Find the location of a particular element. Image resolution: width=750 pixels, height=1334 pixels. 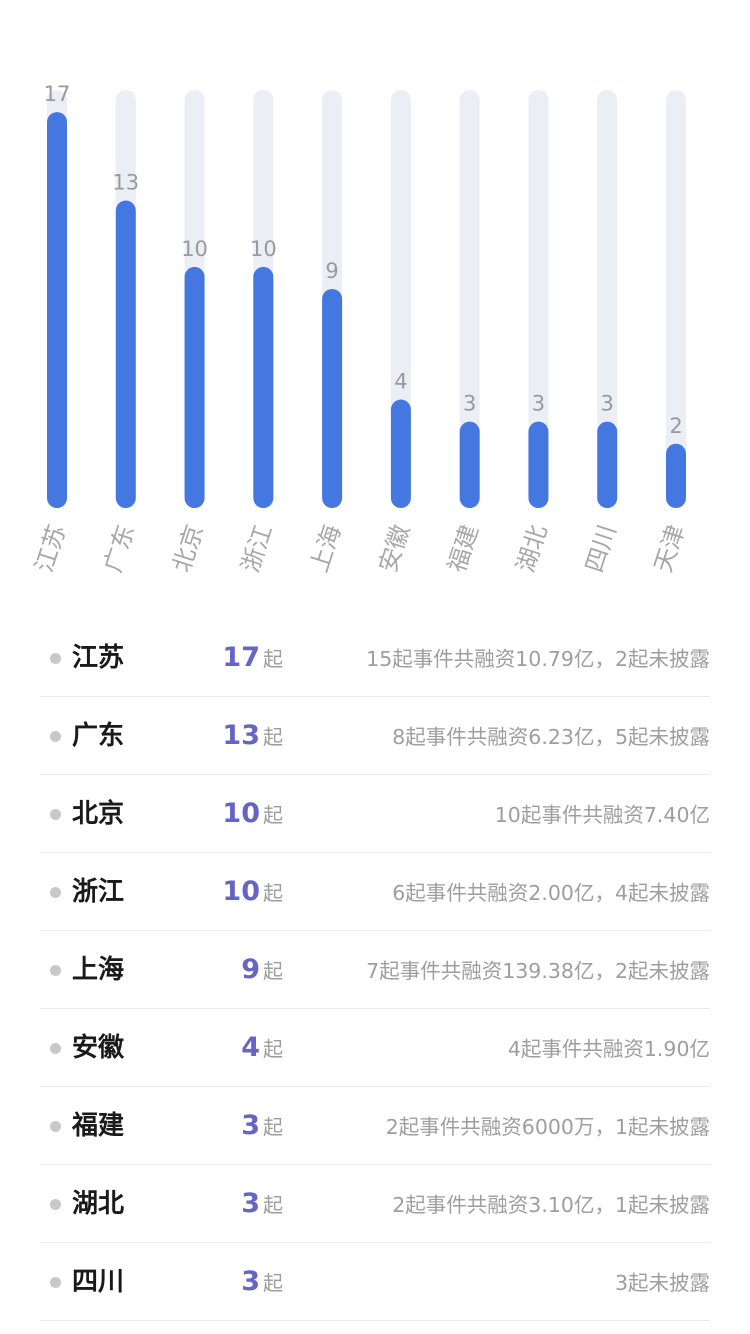

list-item: 江苏 17 起 15起事件共融资10.79亿，2起未披露 is located at coordinates (375, 658).